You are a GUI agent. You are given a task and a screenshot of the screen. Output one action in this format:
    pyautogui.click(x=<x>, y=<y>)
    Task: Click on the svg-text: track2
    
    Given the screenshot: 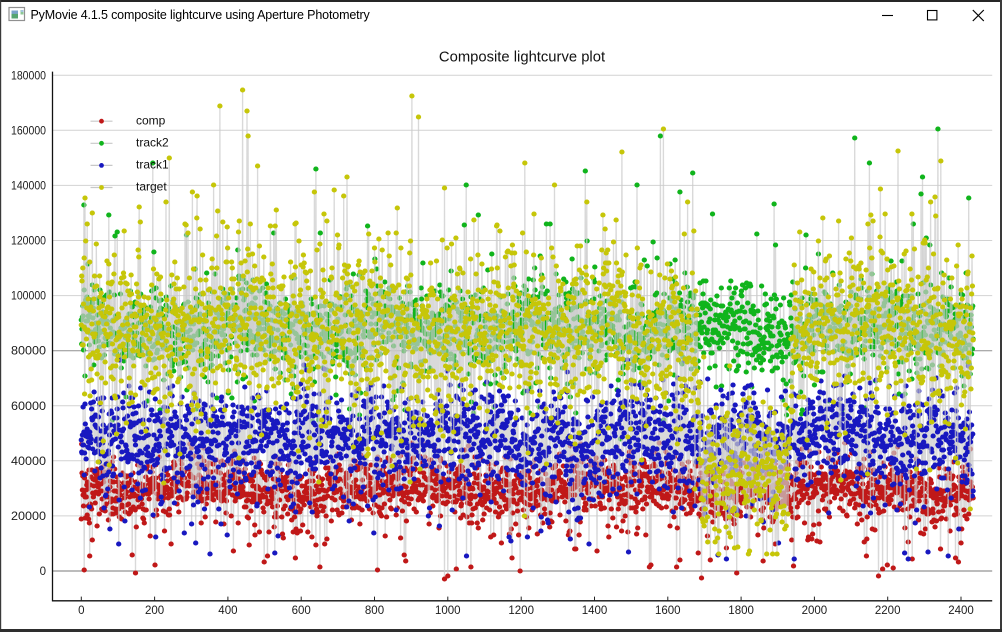 What is the action you would take?
    pyautogui.click(x=152, y=143)
    